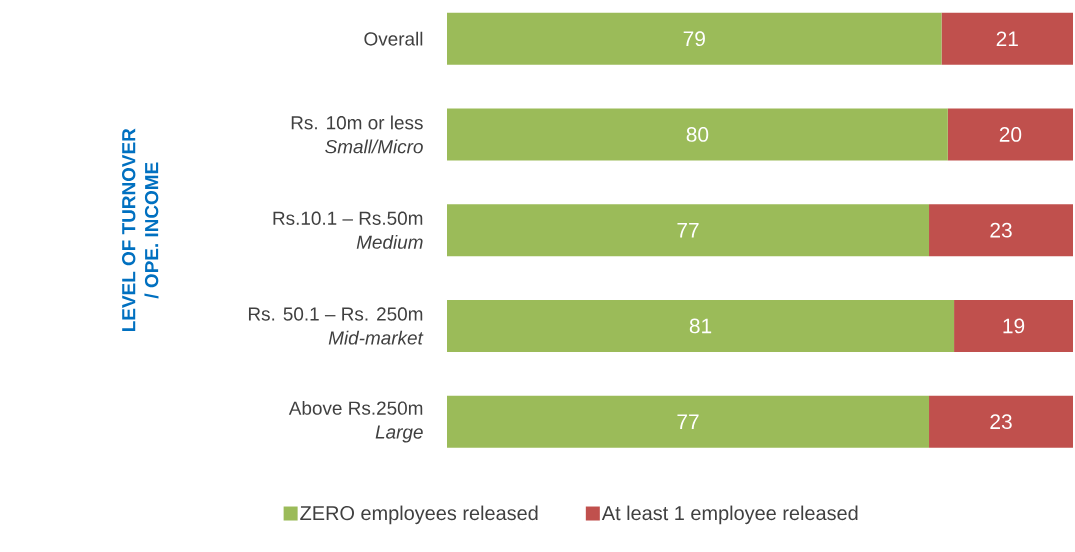  What do you see at coordinates (419, 515) in the screenshot?
I see `legend-label: ZERO employees released` at bounding box center [419, 515].